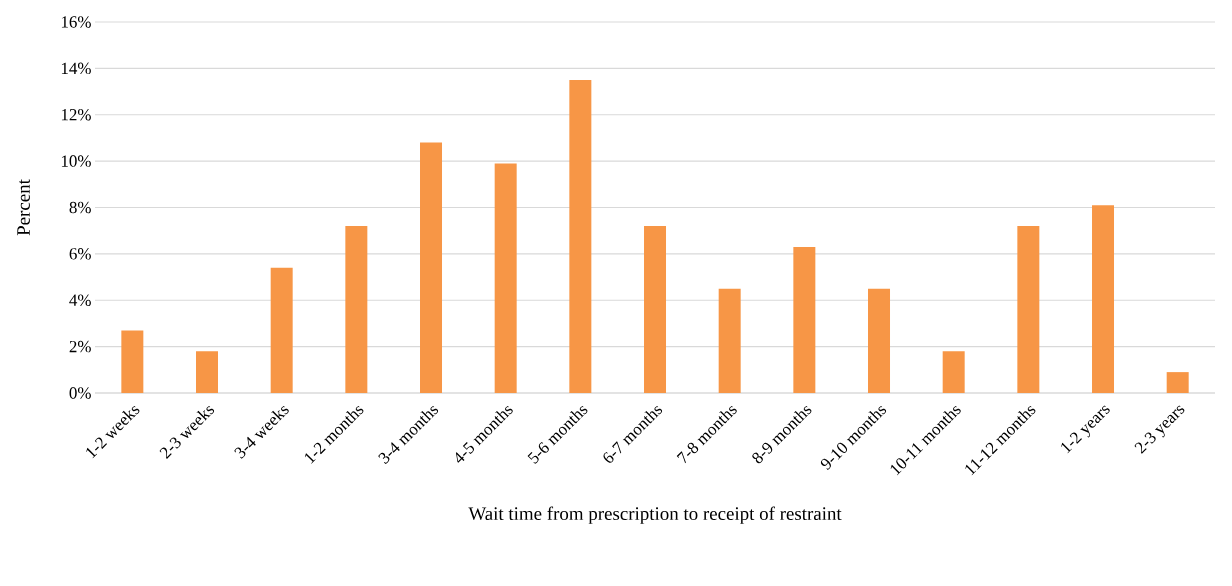 This screenshot has height=586, width=1232. What do you see at coordinates (76, 68) in the screenshot?
I see `y-tick-label: 14%` at bounding box center [76, 68].